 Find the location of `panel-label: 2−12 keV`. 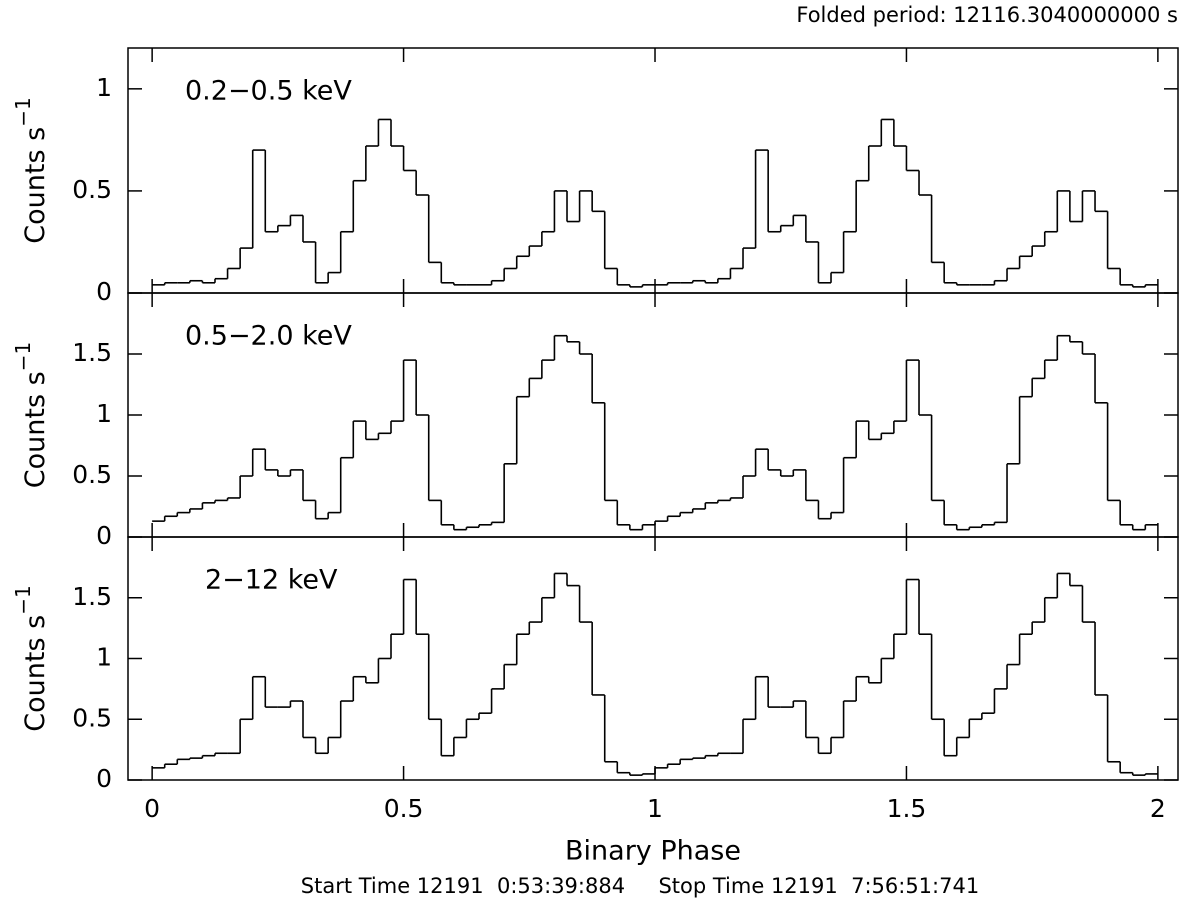

panel-label: 2−12 keV is located at coordinates (271, 580).